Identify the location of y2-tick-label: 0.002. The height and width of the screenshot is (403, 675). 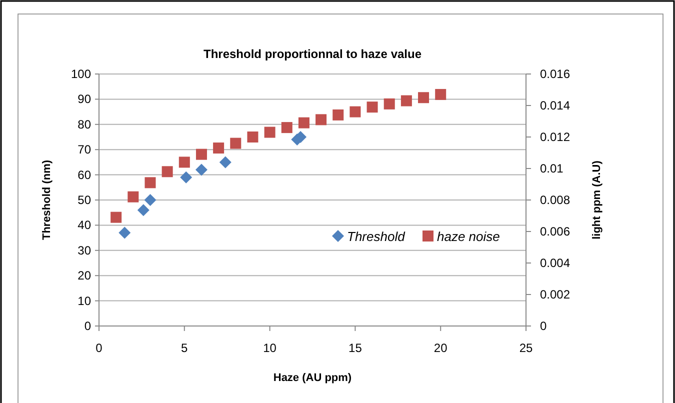
(555, 295).